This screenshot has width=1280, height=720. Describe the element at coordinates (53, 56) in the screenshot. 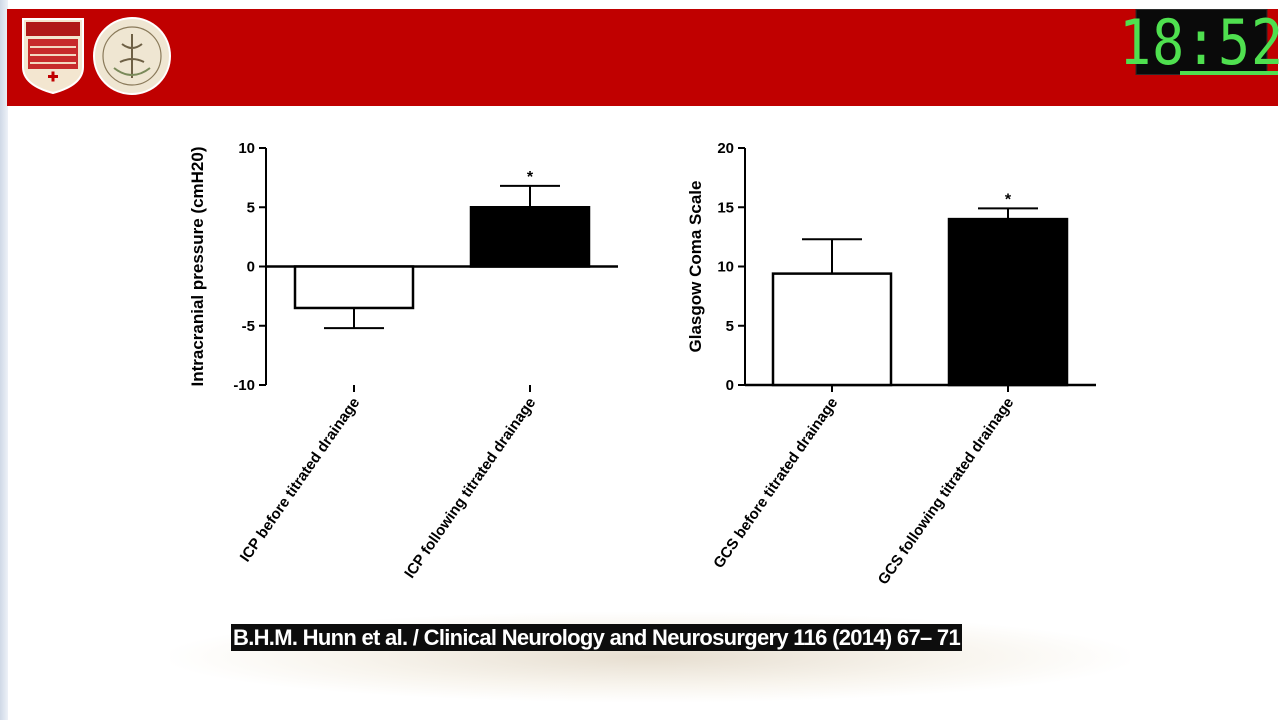

I see `hospital-logo-icon` at that location.